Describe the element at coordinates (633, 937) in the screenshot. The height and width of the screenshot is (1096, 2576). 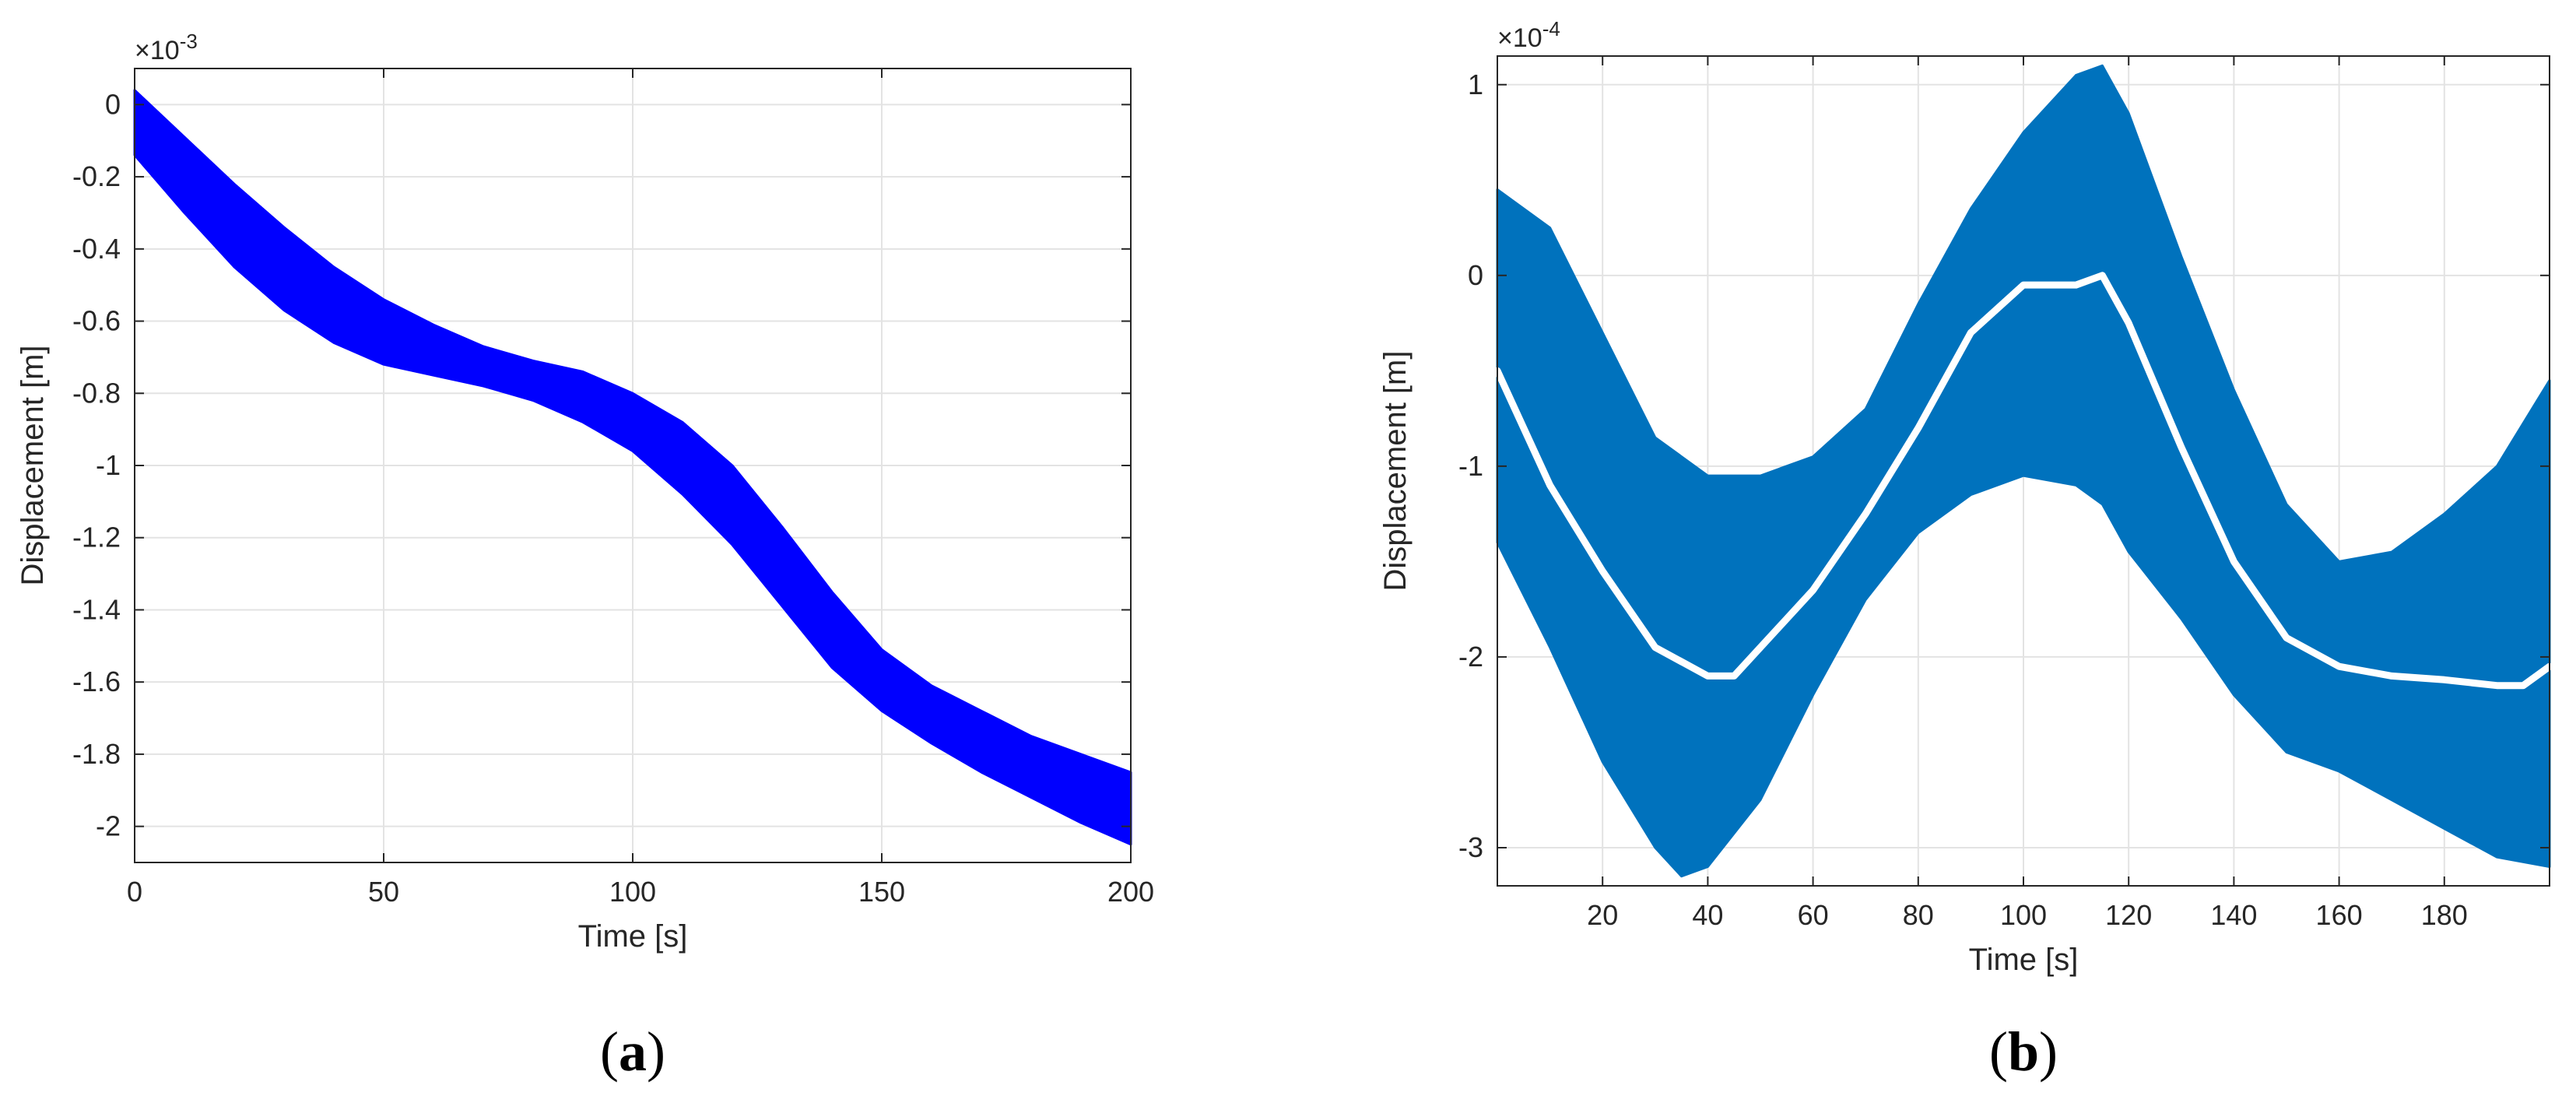
I see `chart-a-x-axis-label: Time [s]` at that location.